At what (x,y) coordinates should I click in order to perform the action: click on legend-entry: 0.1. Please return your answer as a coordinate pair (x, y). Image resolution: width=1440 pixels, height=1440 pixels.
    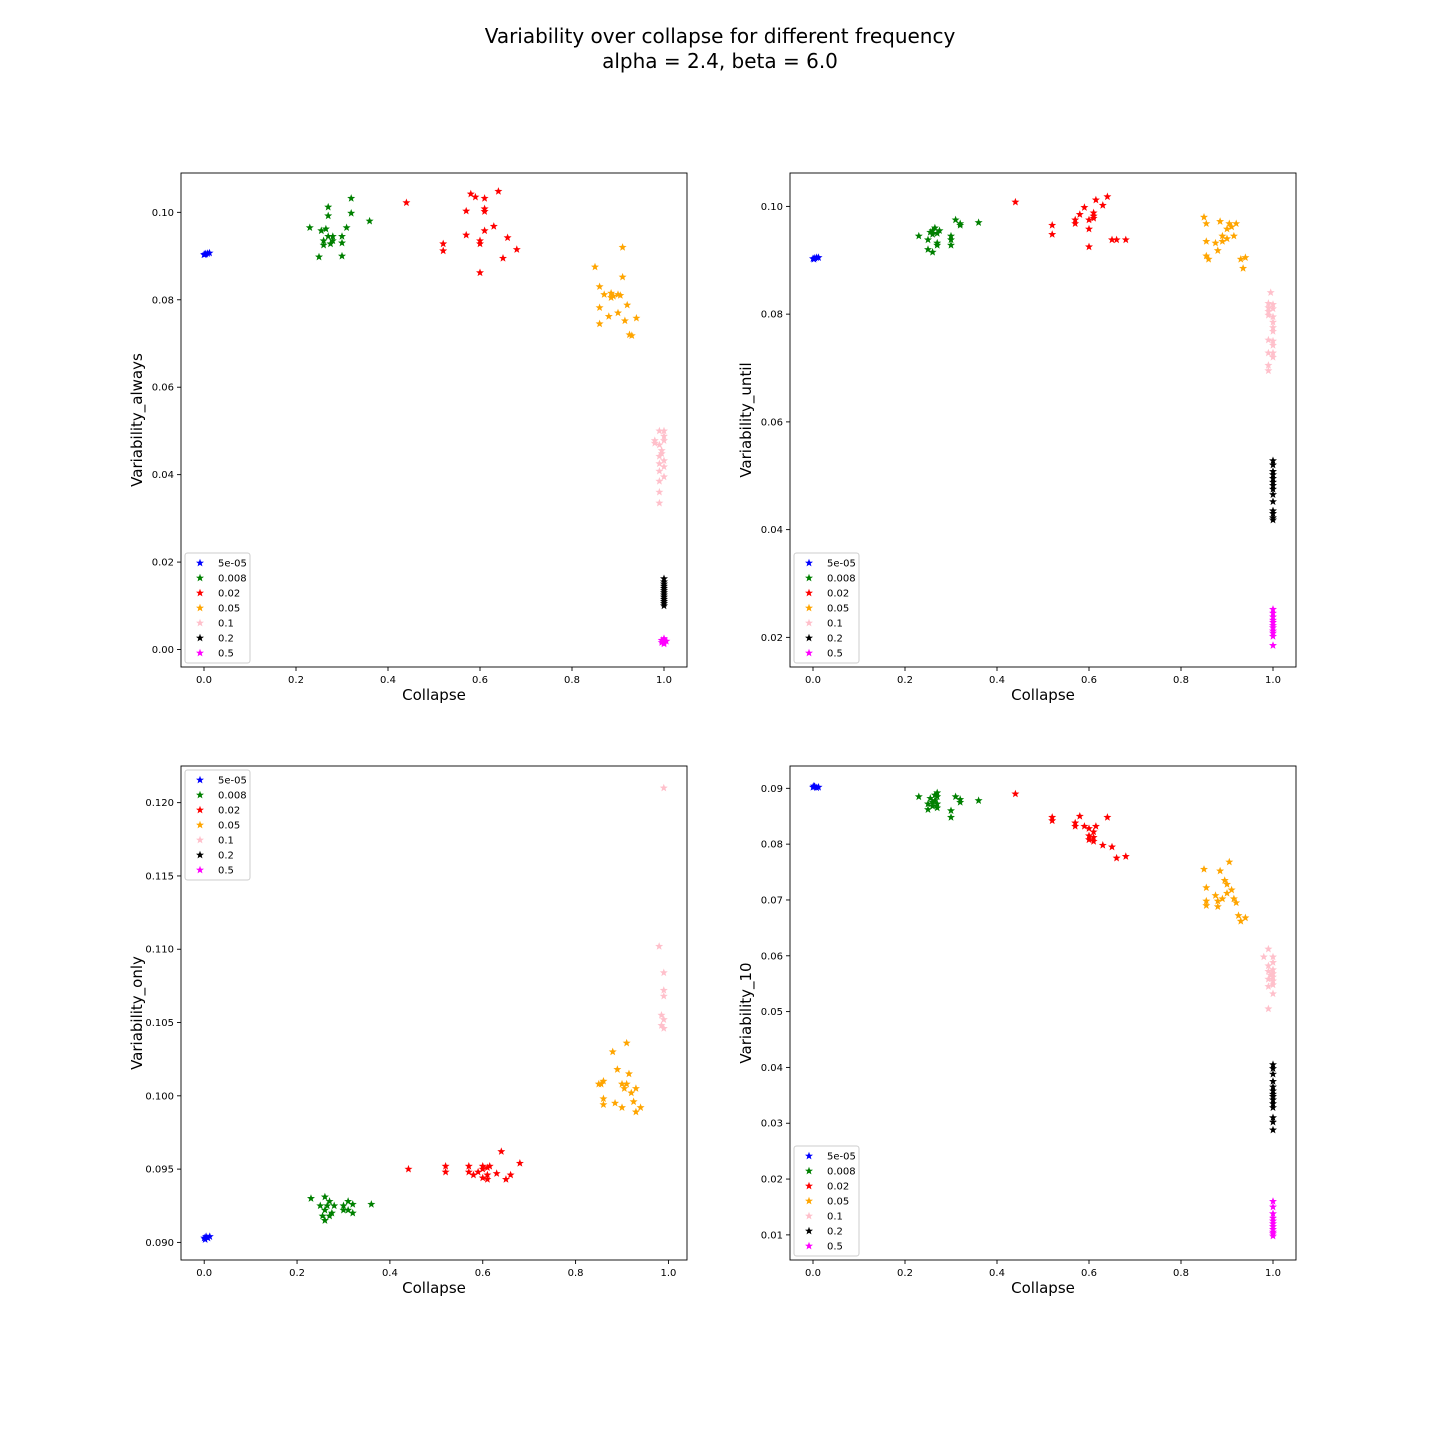
    Looking at the image, I should click on (824, 1217).